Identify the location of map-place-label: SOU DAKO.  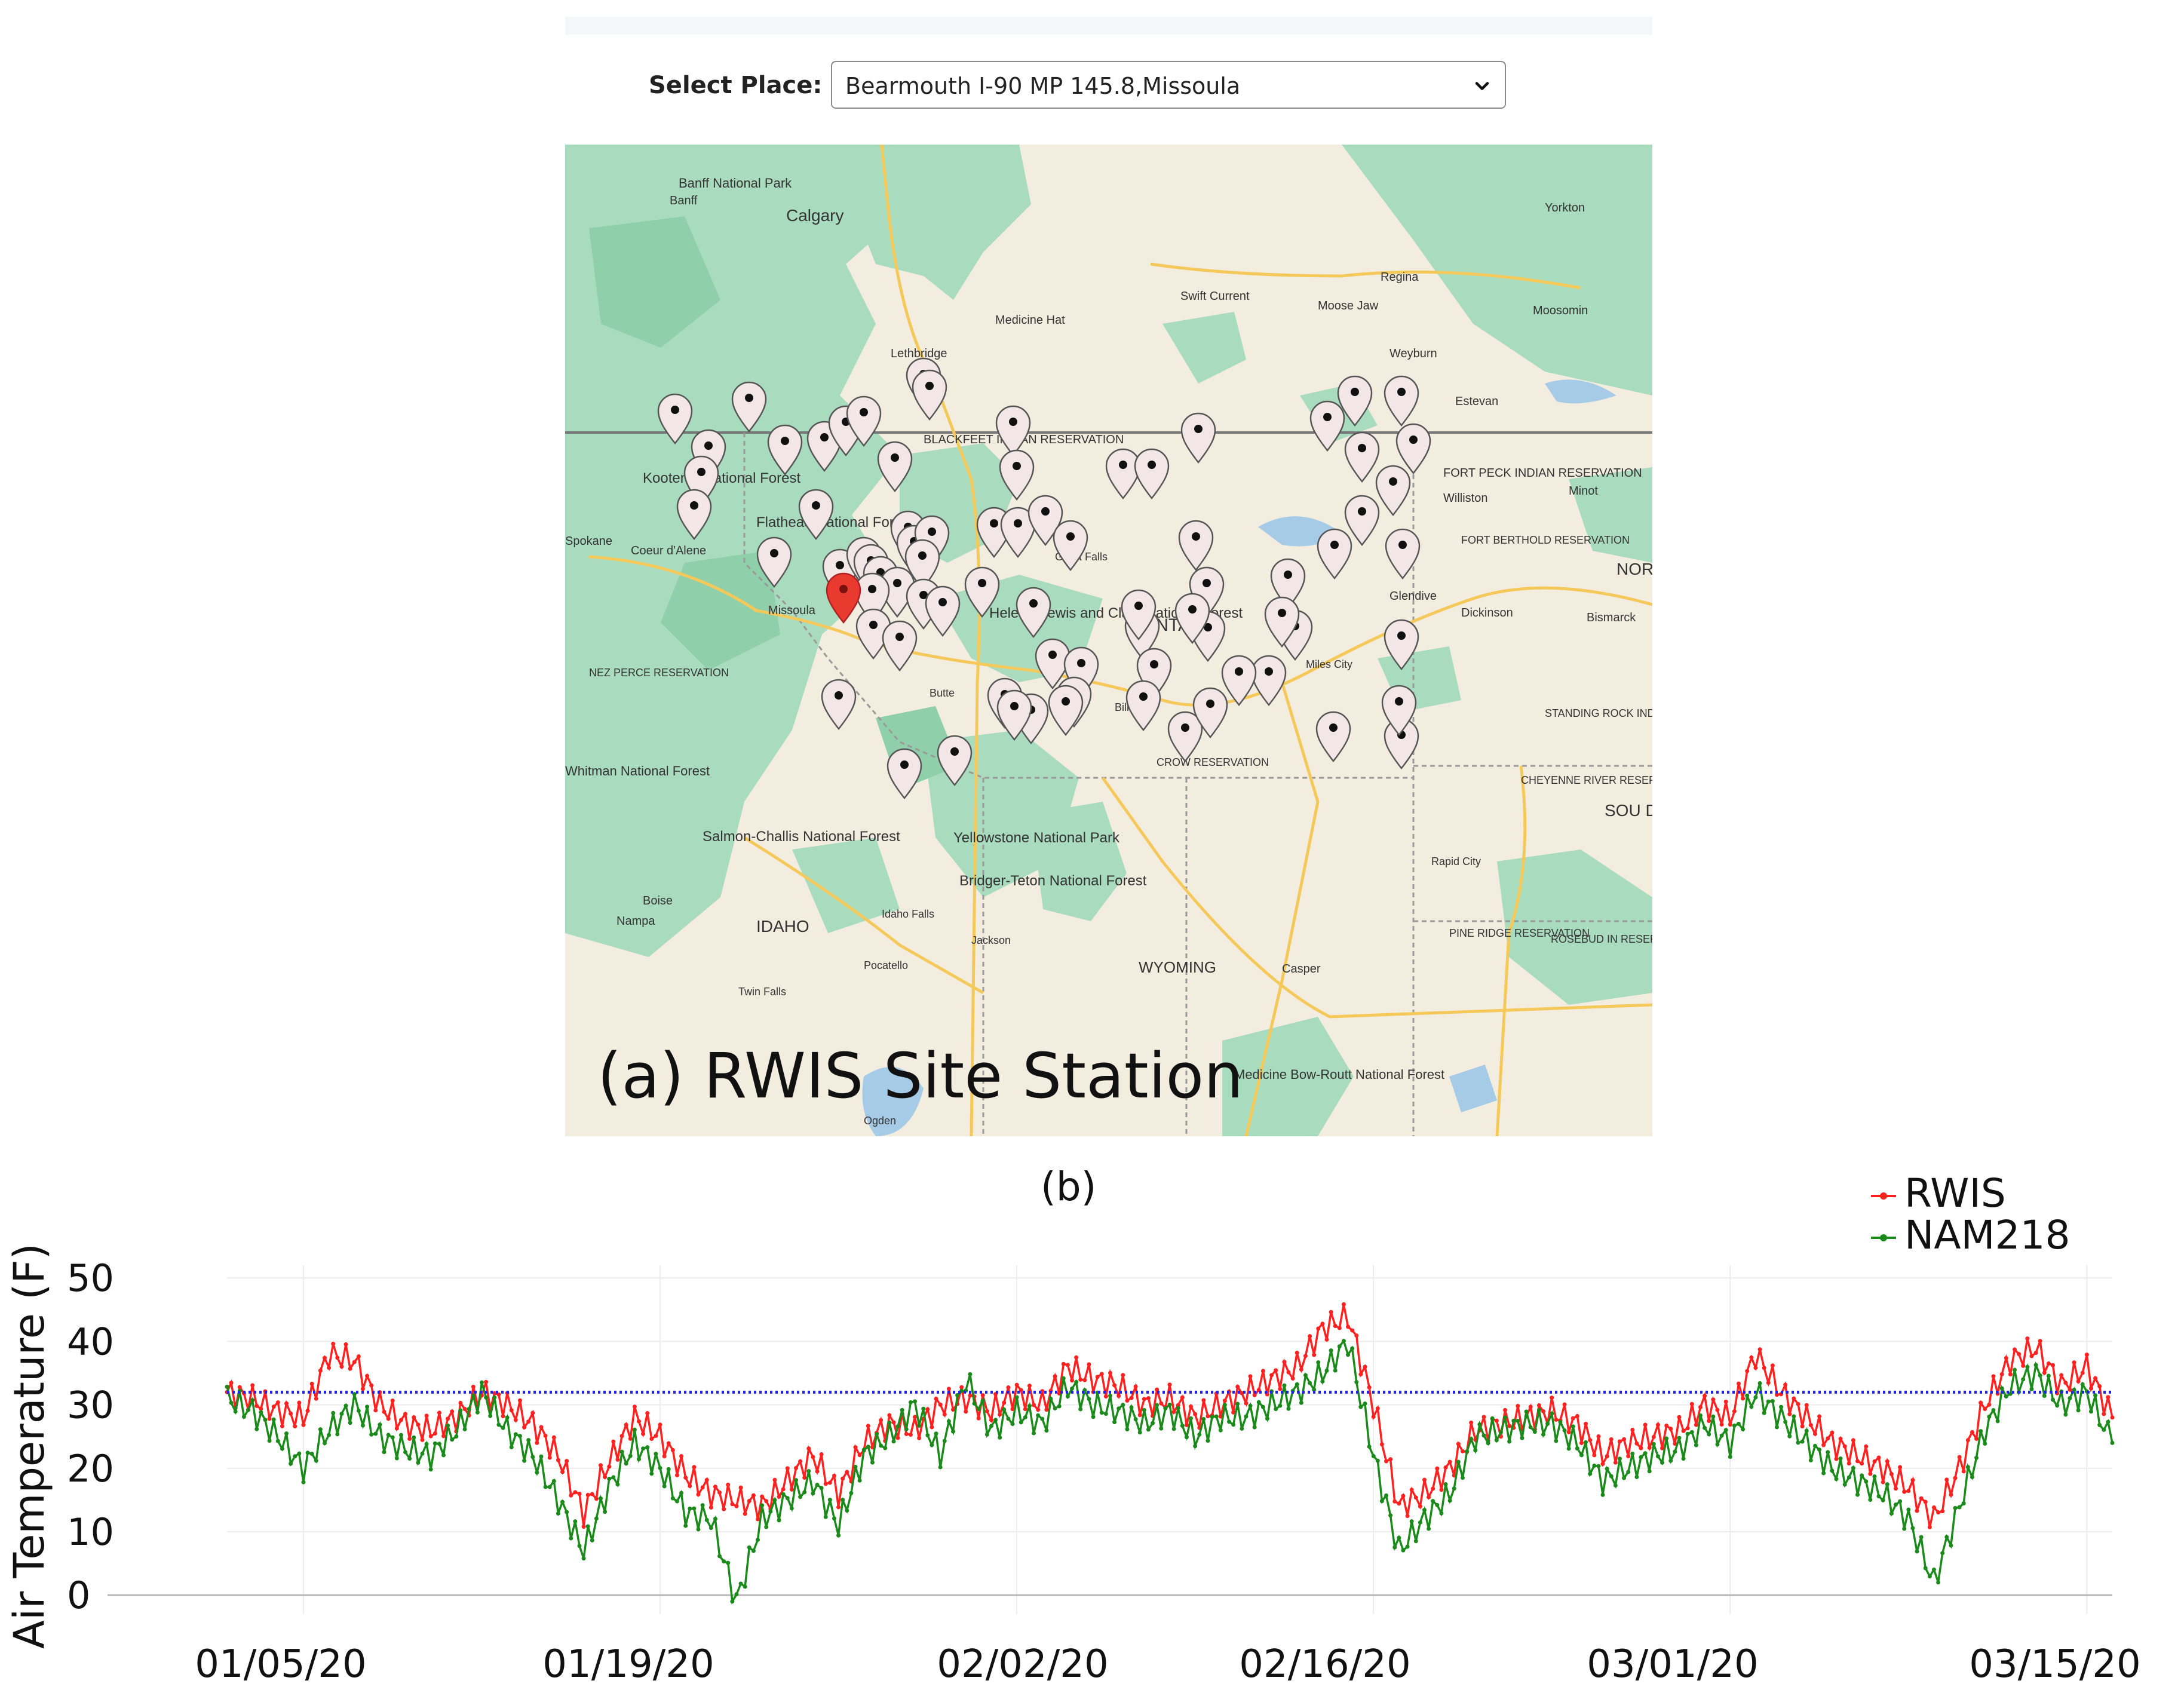
(1628, 811).